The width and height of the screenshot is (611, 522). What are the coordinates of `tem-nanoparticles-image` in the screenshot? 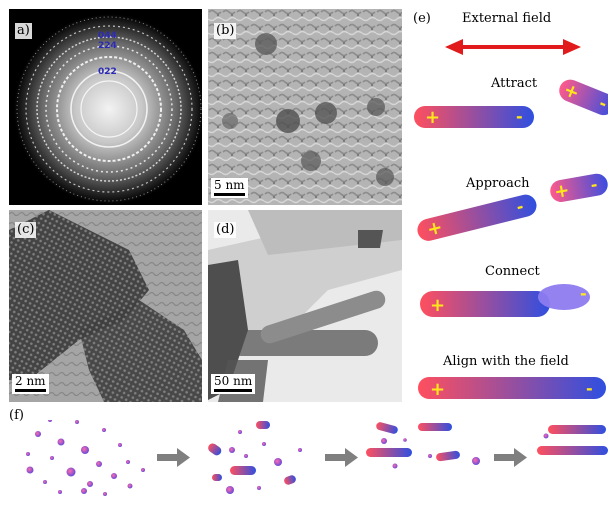 It's located at (305, 107).